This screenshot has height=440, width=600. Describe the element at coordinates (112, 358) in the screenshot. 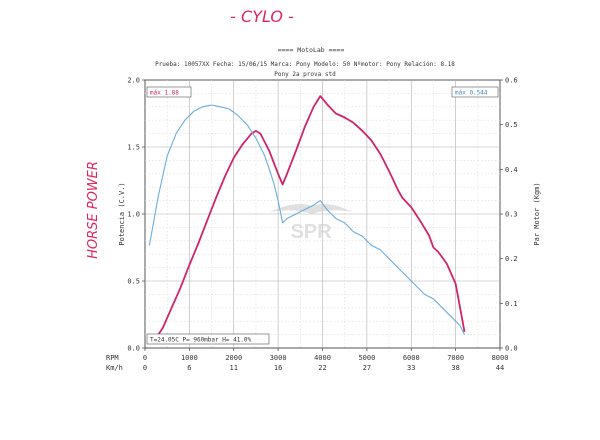

I see `x-axis-title-rpm: RPM` at that location.